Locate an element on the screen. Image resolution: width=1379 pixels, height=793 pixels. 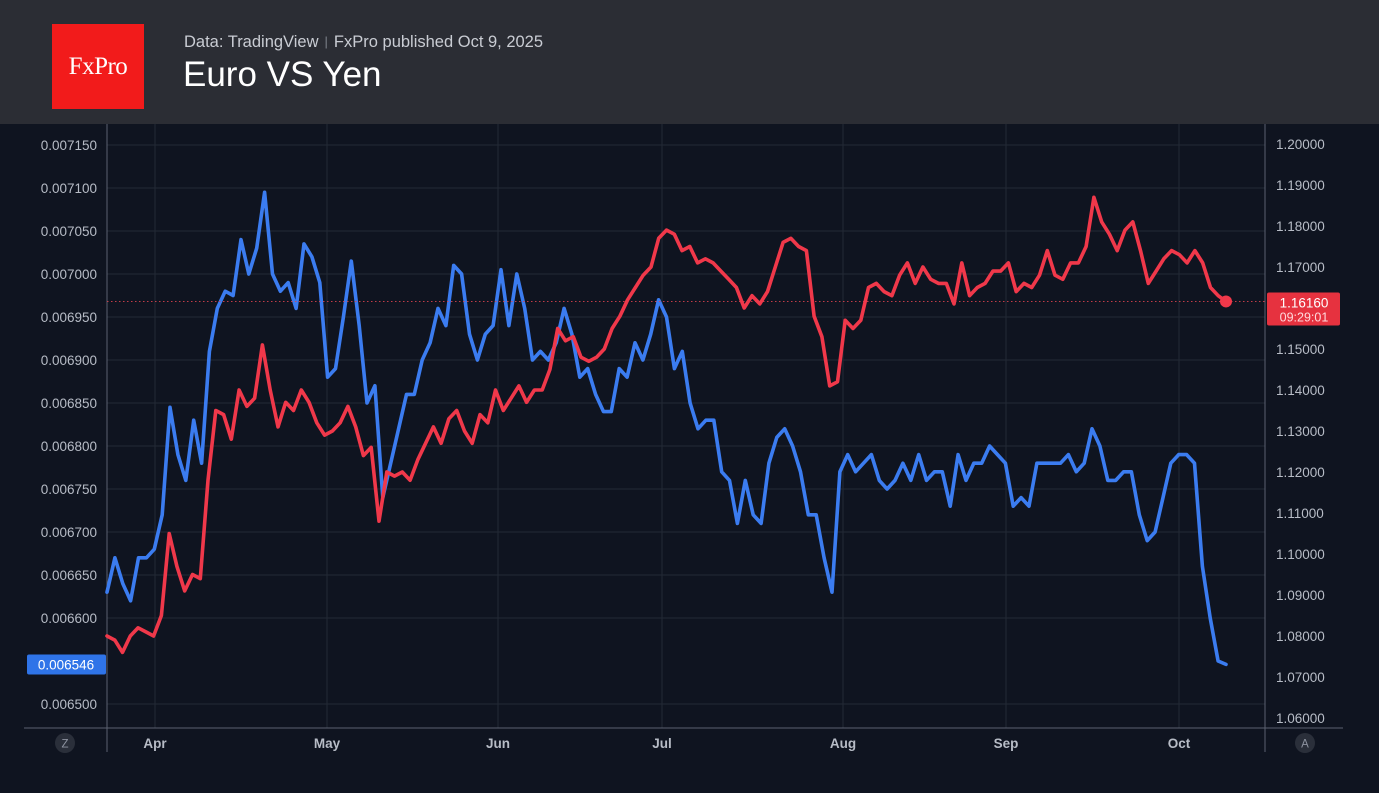
left-tick-label: 0.007100 is located at coordinates (69, 188).